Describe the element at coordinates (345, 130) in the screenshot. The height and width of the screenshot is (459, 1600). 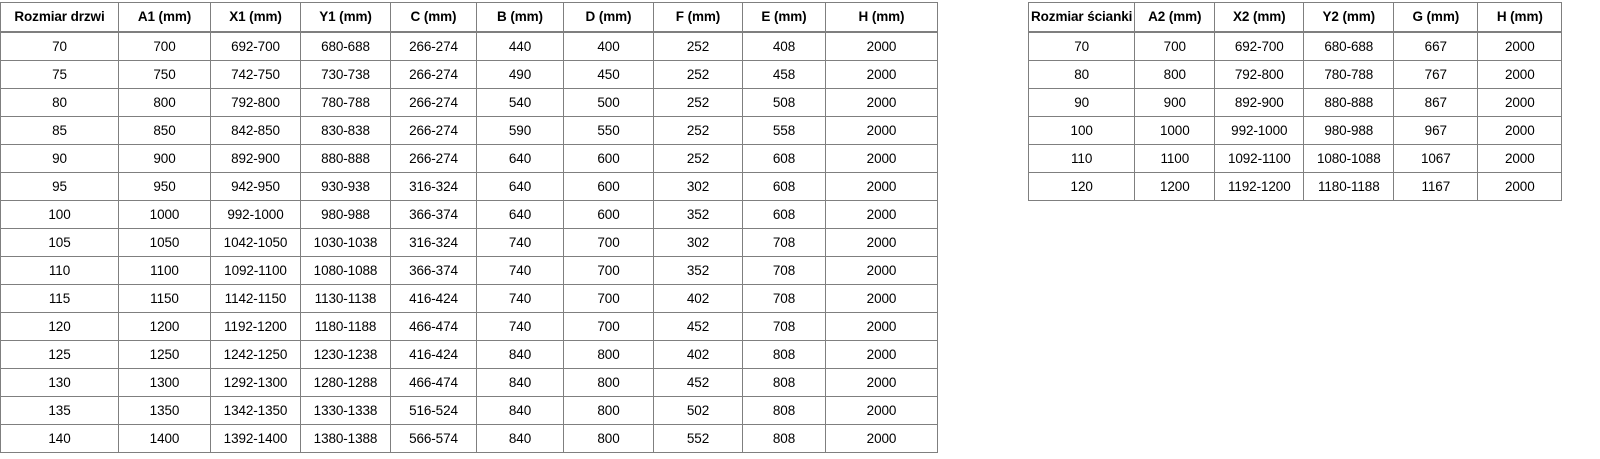
I see `table-cell: 830-838` at that location.